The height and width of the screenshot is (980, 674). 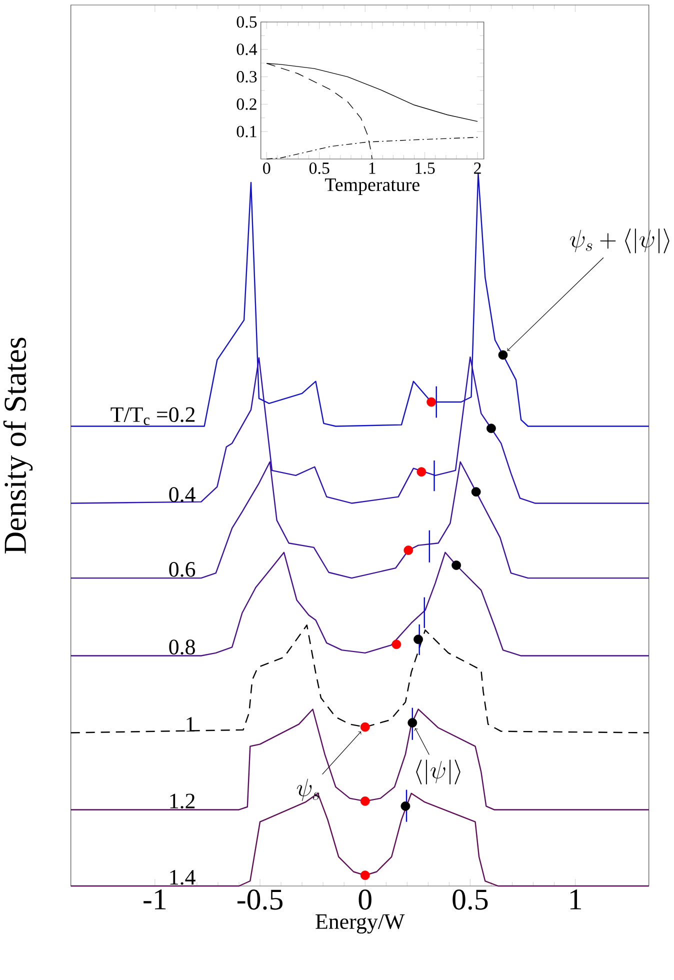 I want to click on y-tick-label: 0.3, so click(x=246, y=77).